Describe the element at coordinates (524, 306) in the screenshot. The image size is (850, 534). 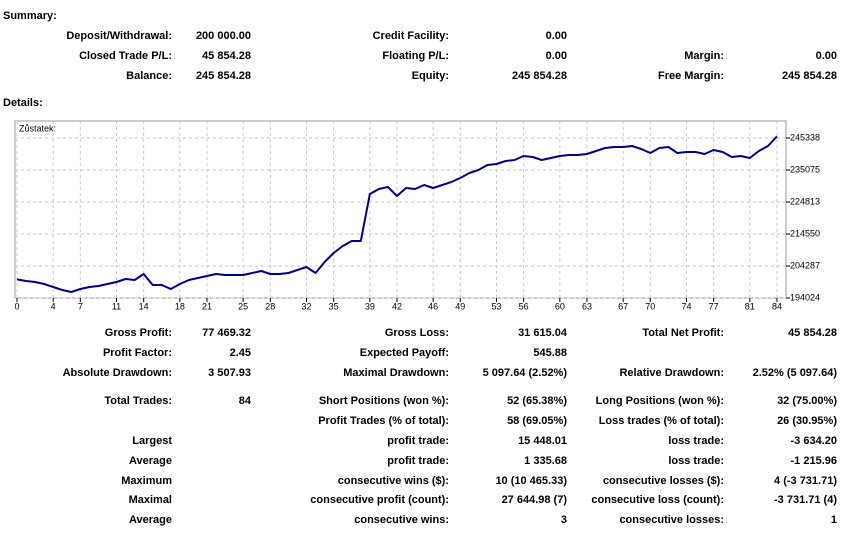
I see `x-tick-label: 56` at that location.